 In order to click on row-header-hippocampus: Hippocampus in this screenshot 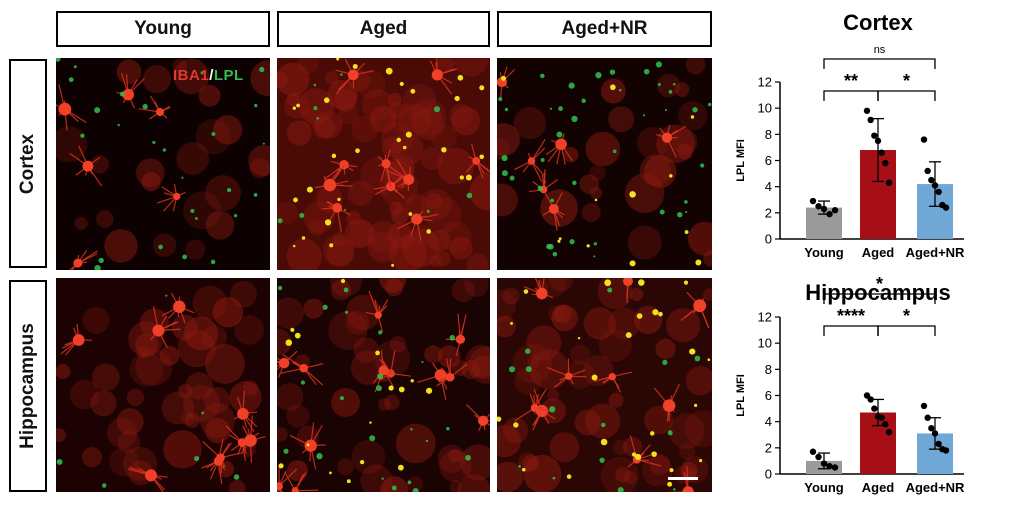, I will do `click(28, 386)`.